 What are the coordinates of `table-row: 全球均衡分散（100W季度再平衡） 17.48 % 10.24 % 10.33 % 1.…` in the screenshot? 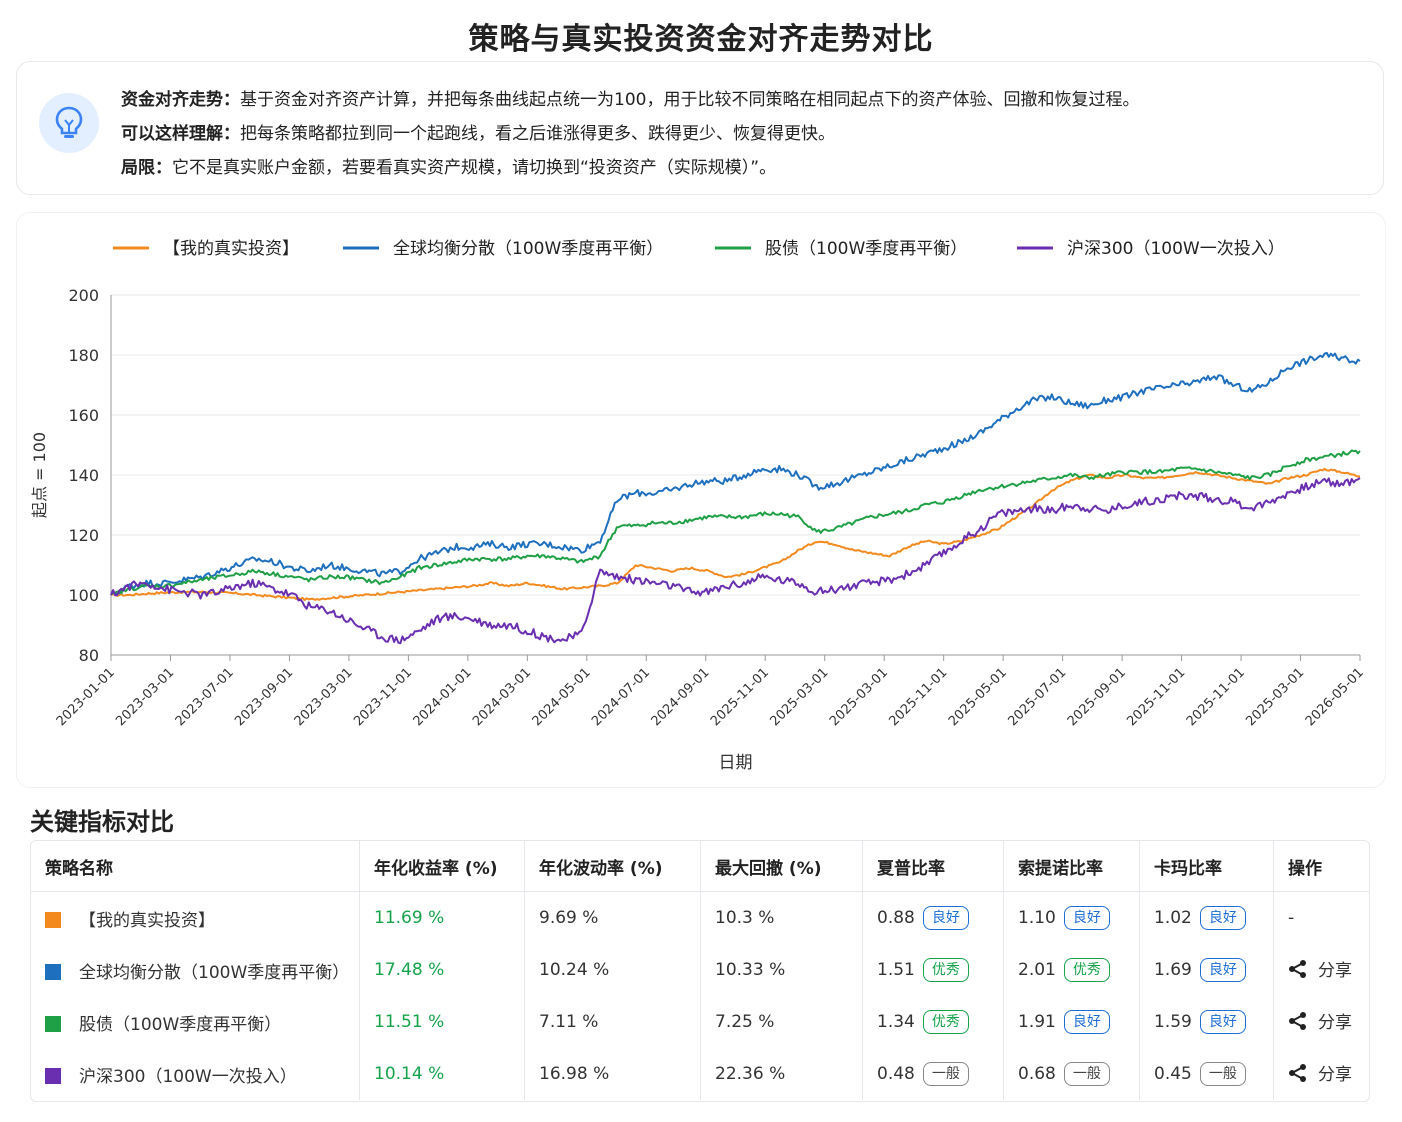 It's located at (700, 970).